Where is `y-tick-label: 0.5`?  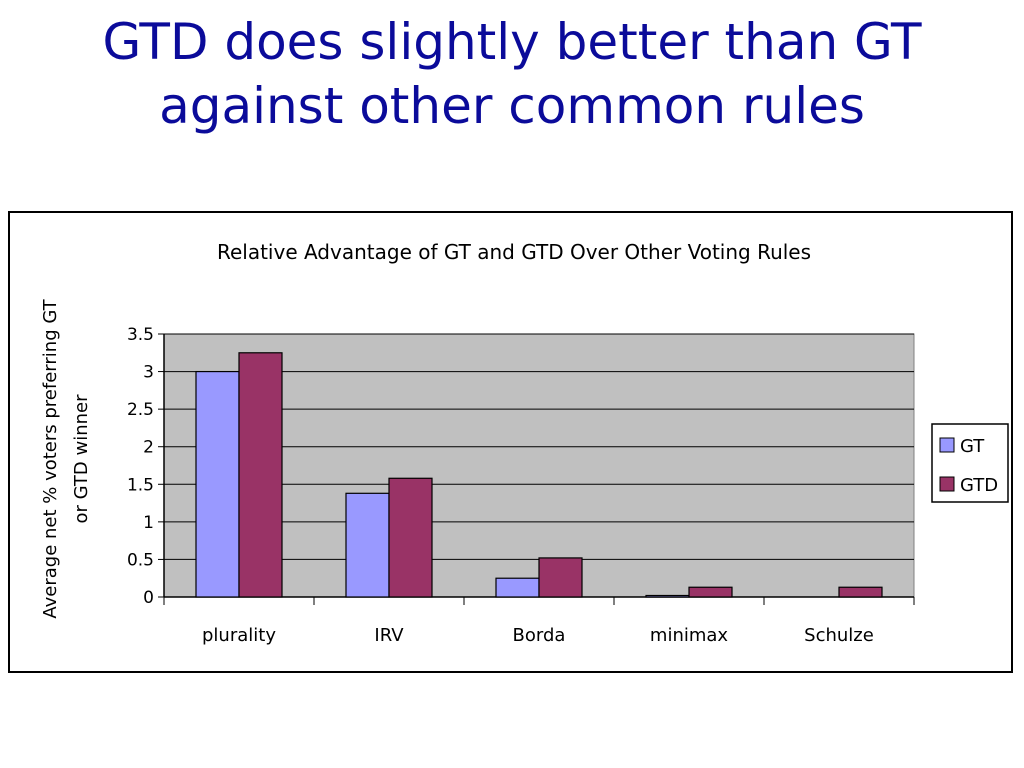 y-tick-label: 0.5 is located at coordinates (140, 560).